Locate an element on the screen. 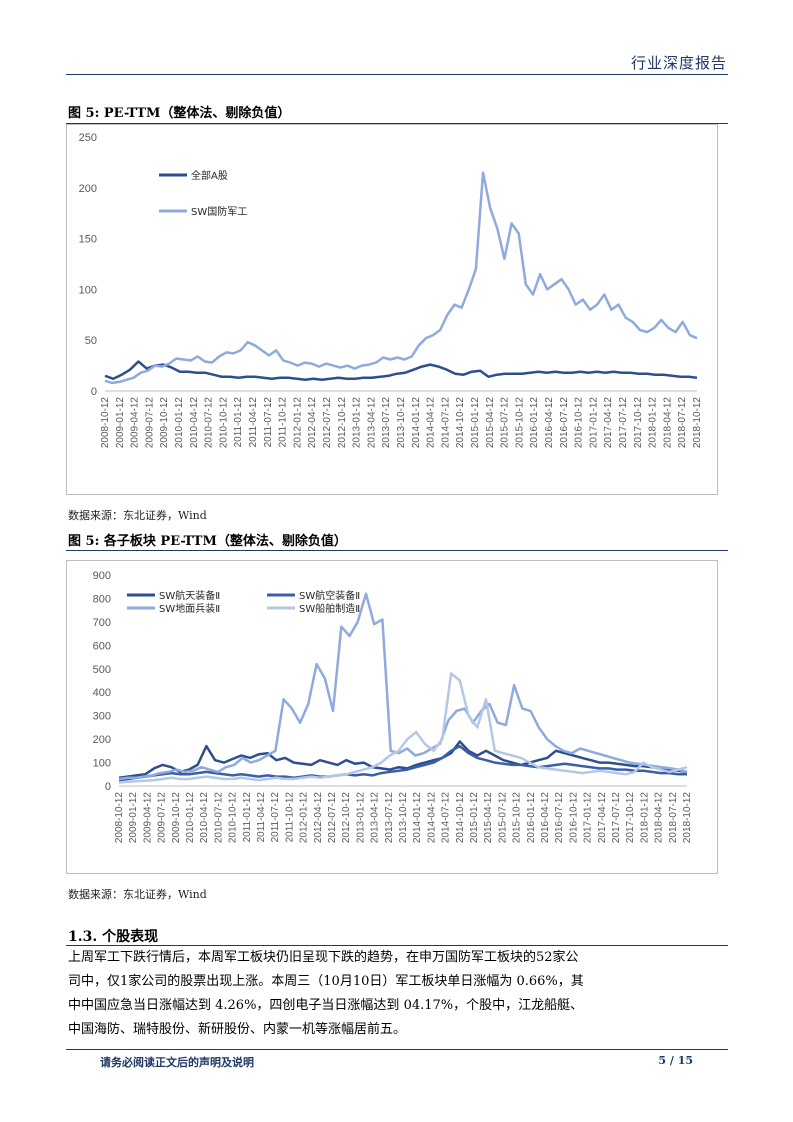  x-tick-label: 2018-04-12 is located at coordinates (667, 423).